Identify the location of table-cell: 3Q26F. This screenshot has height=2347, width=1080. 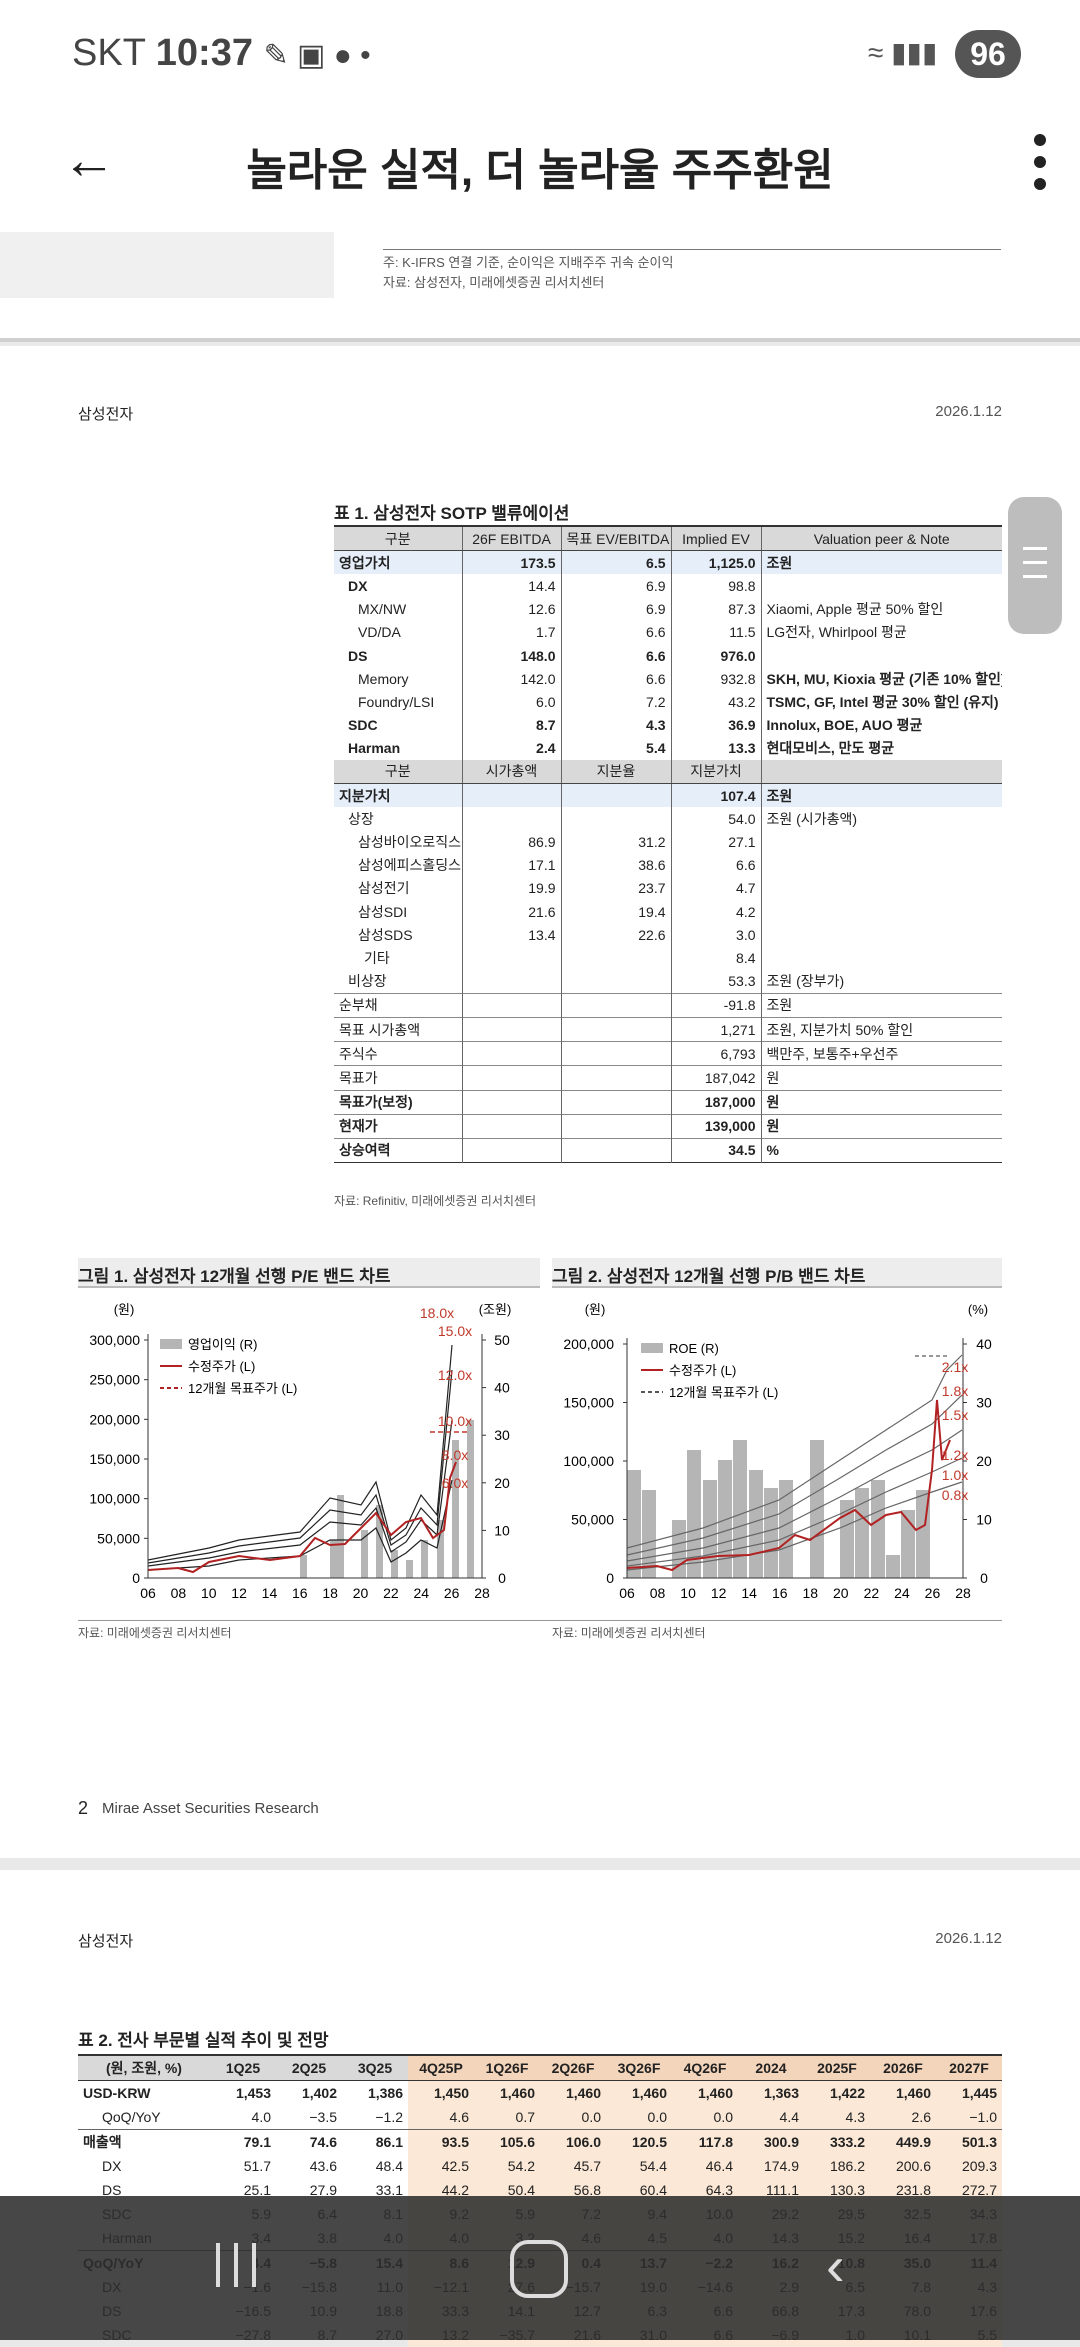
(639, 2067).